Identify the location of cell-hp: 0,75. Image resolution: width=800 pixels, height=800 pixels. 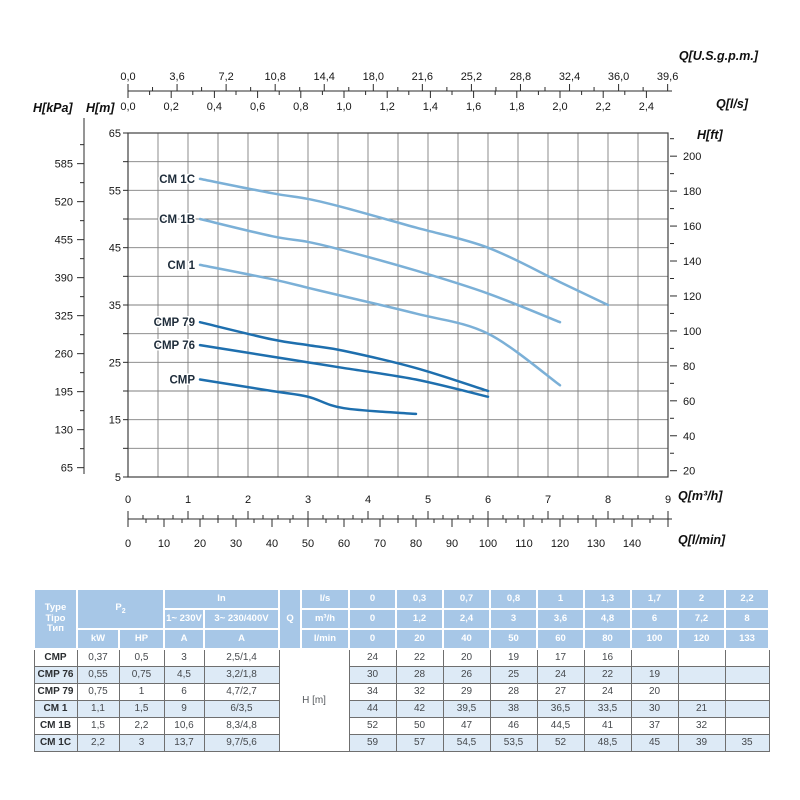
(141, 674).